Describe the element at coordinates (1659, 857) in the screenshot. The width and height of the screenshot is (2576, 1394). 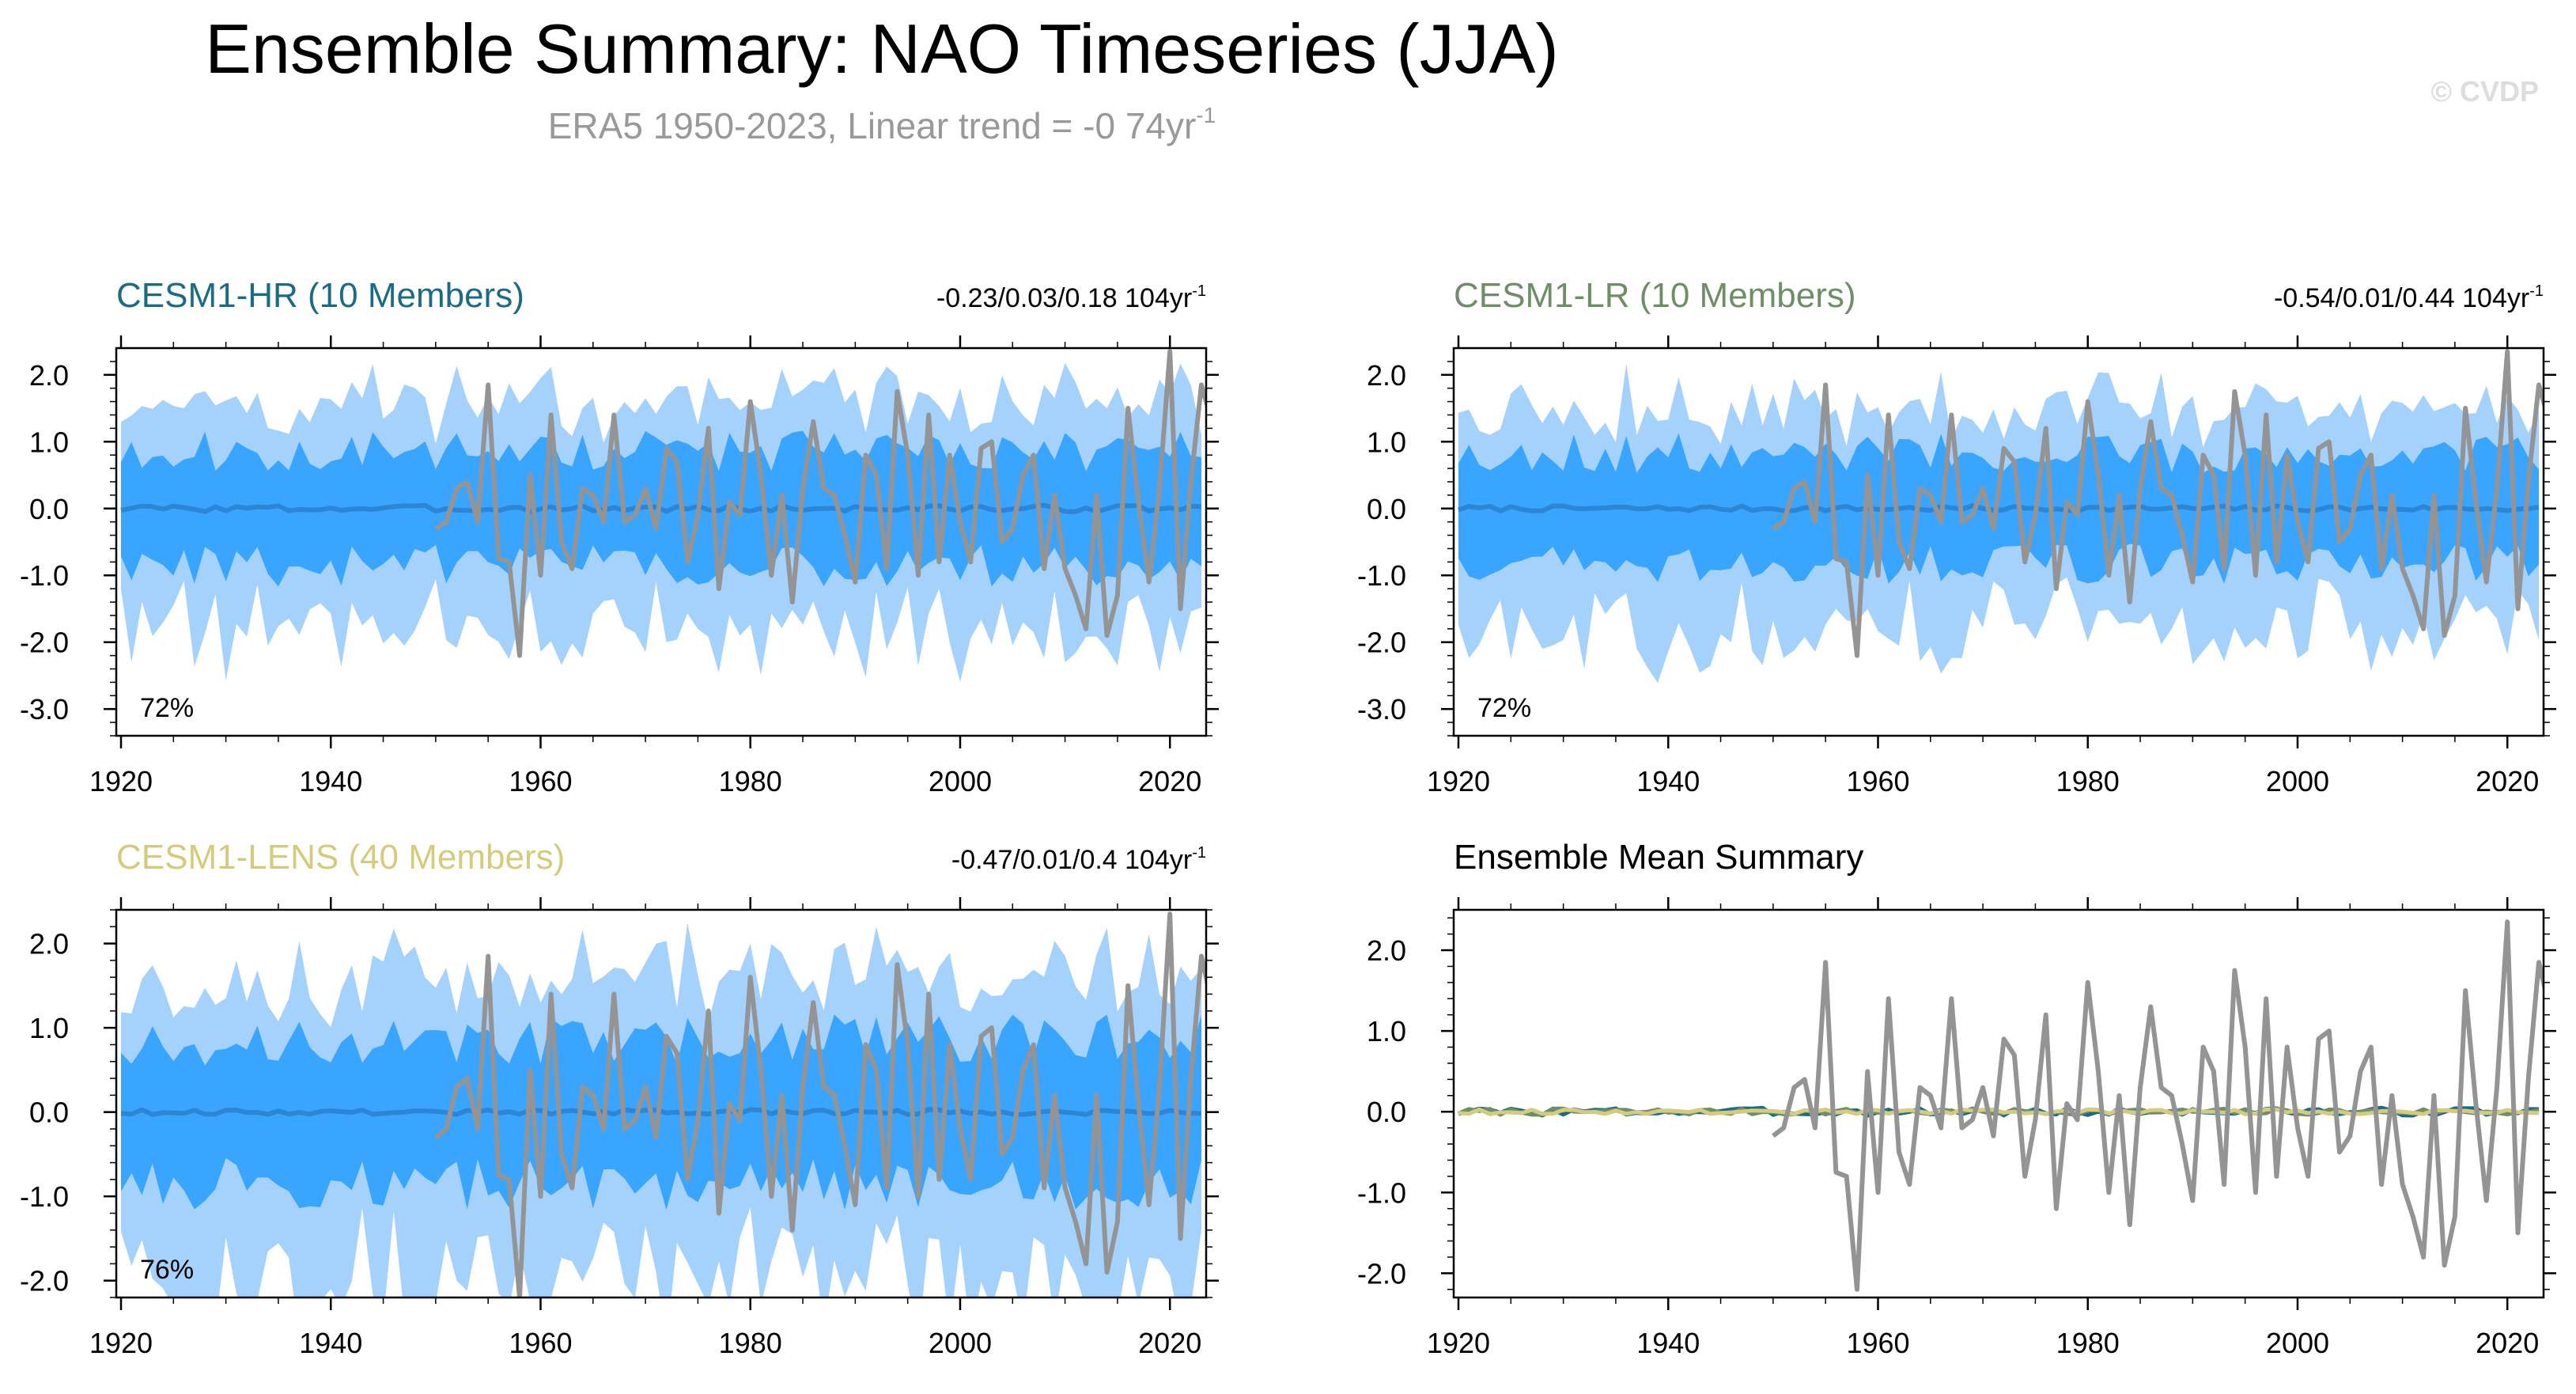
I see `panel-title: Ensemble Mean Summary` at that location.